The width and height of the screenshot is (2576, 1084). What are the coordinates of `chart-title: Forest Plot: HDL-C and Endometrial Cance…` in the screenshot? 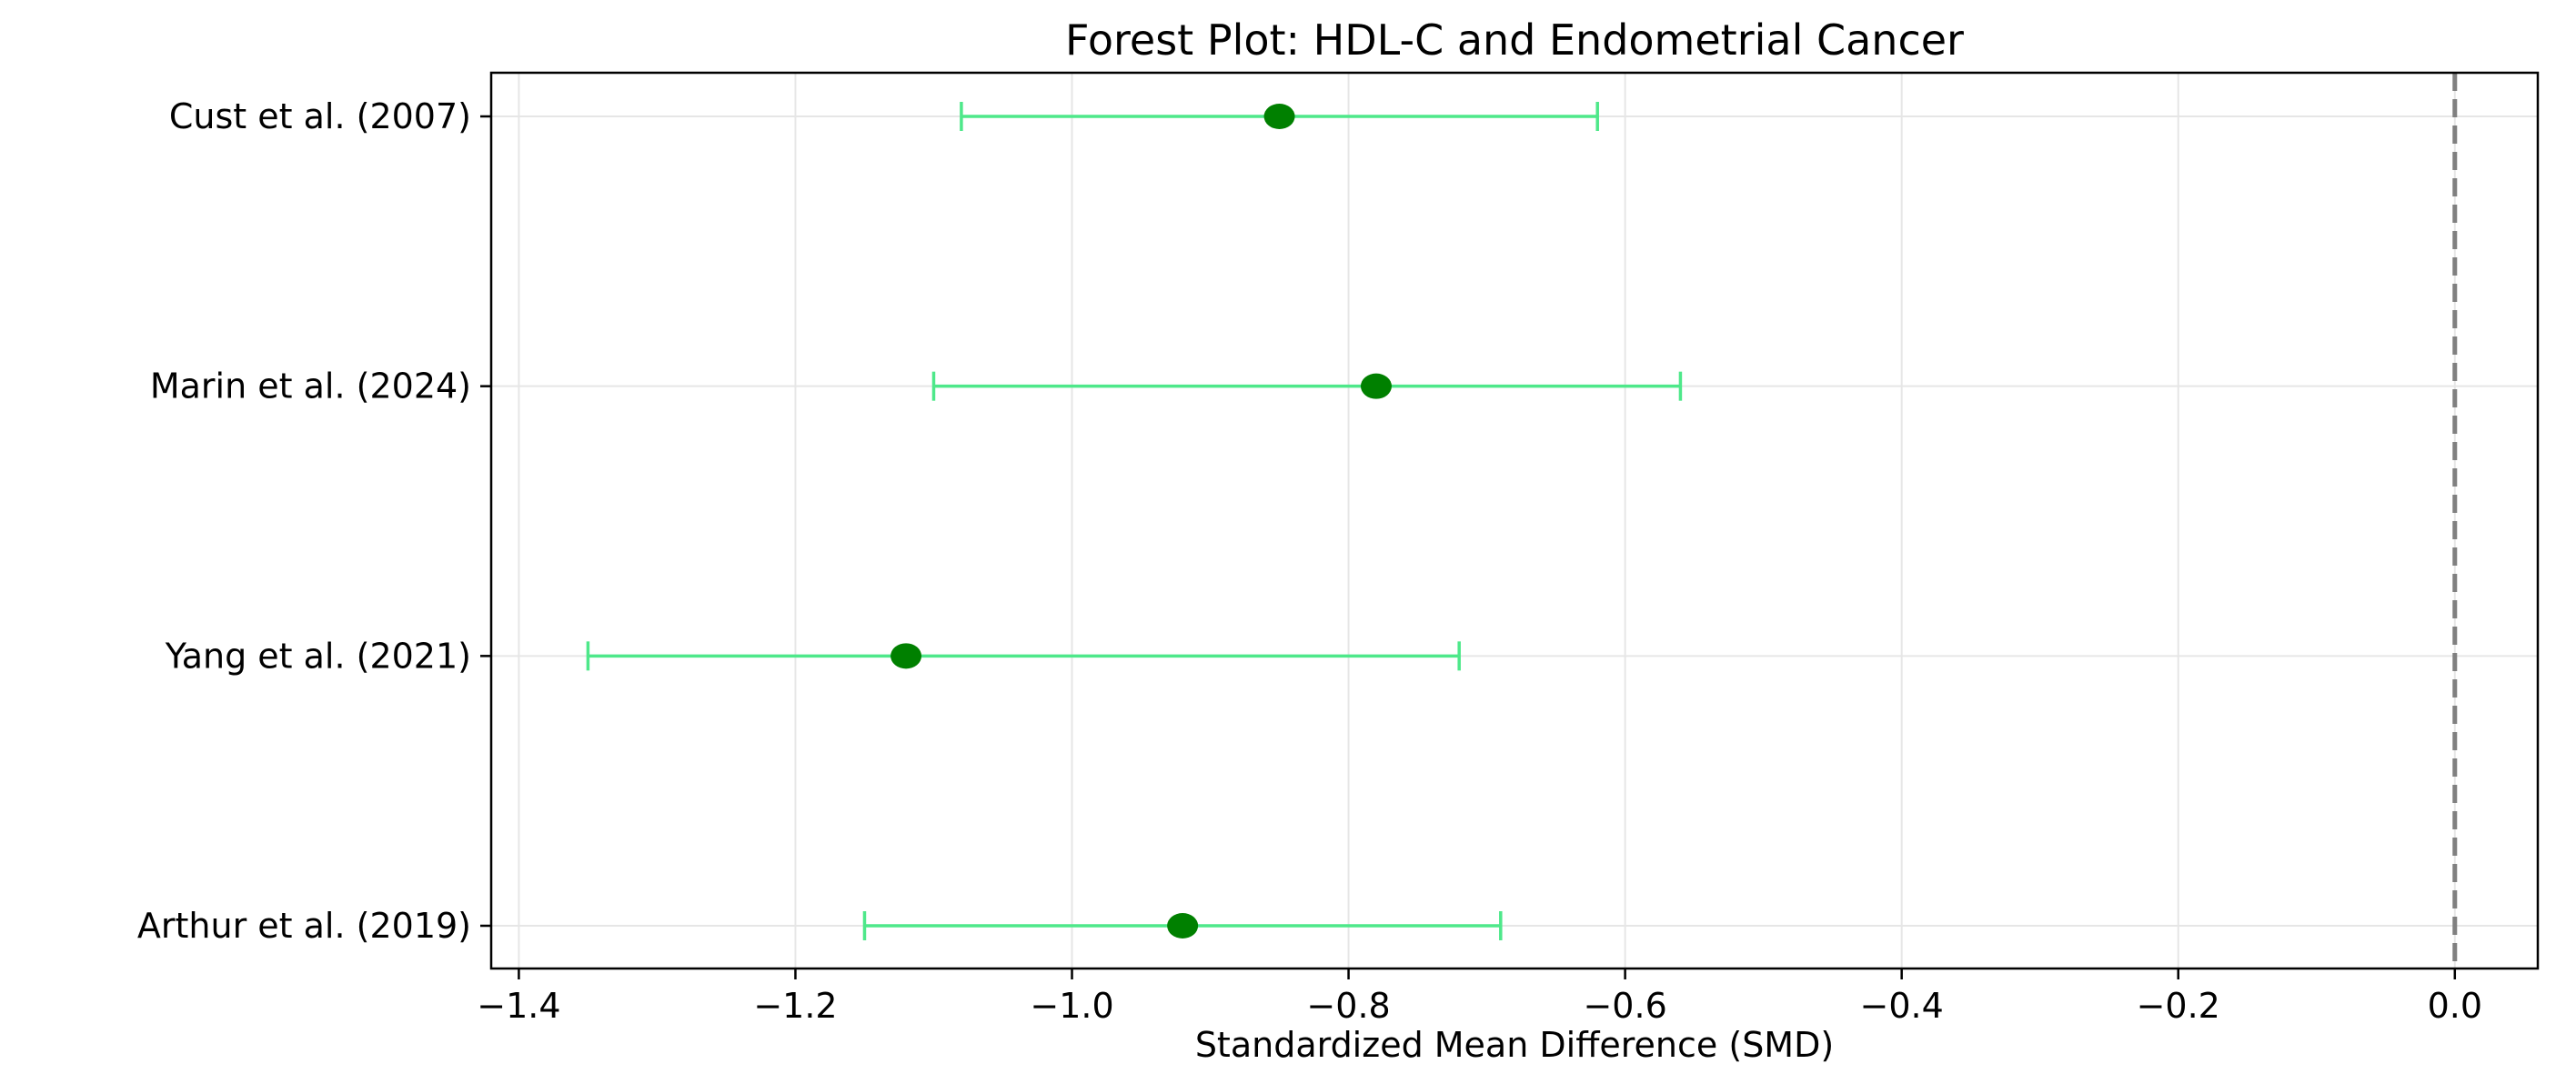 It's located at (1514, 40).